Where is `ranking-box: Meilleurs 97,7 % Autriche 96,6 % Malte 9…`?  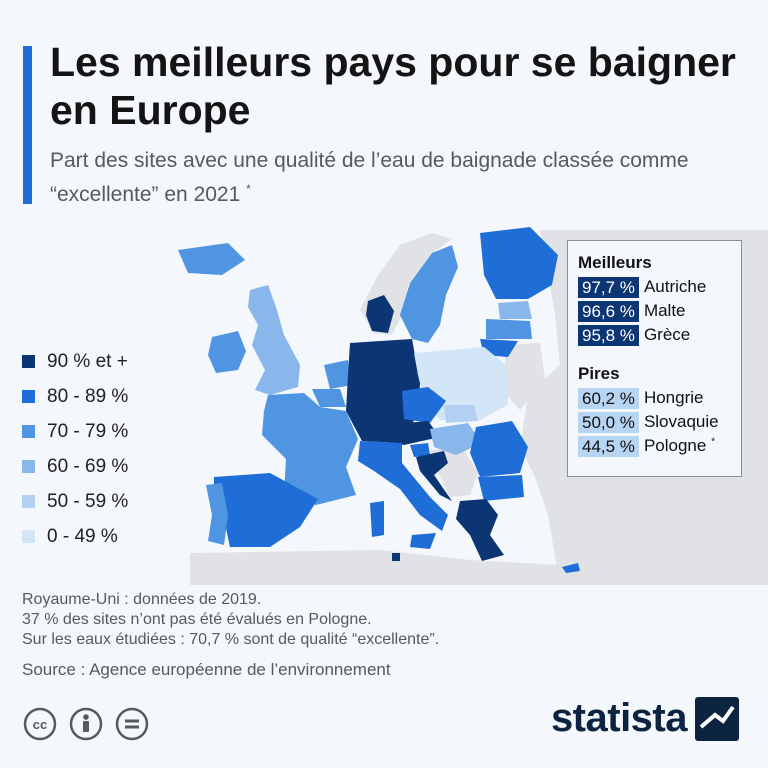 ranking-box: Meilleurs 97,7 % Autriche 96,6 % Malte 9… is located at coordinates (654, 358).